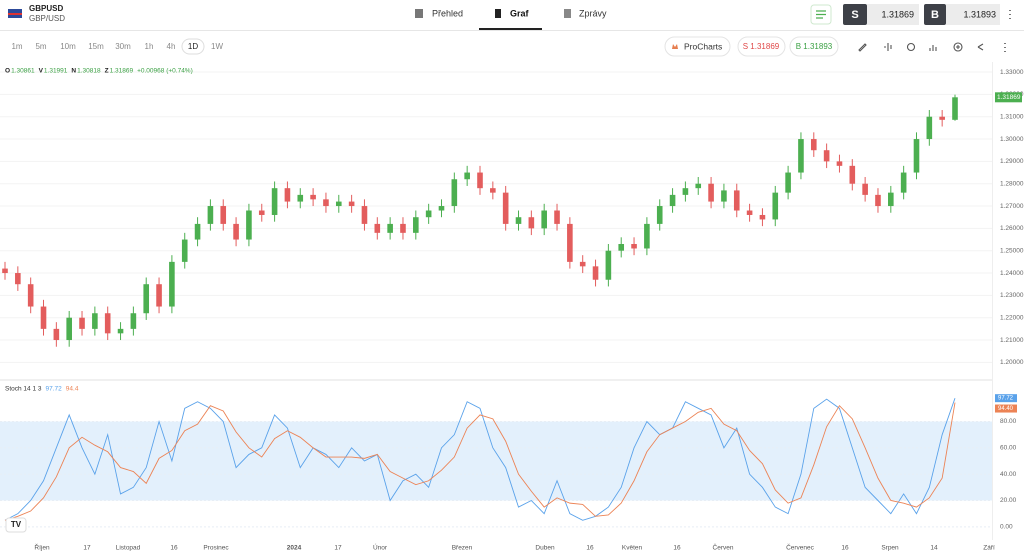 Image resolution: width=1024 pixels, height=557 pixels. Describe the element at coordinates (54, 389) in the screenshot. I see `stoch-readout: 97.72` at that location.